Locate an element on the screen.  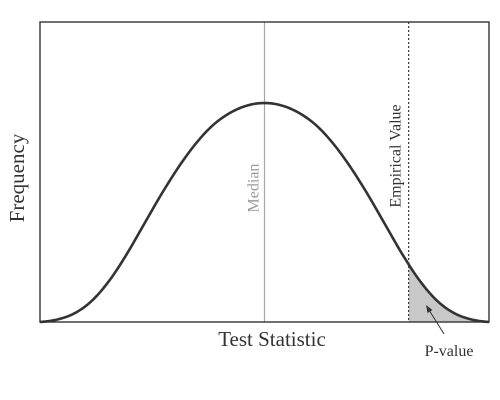
y-axis-label: Frequency is located at coordinates (17, 177).